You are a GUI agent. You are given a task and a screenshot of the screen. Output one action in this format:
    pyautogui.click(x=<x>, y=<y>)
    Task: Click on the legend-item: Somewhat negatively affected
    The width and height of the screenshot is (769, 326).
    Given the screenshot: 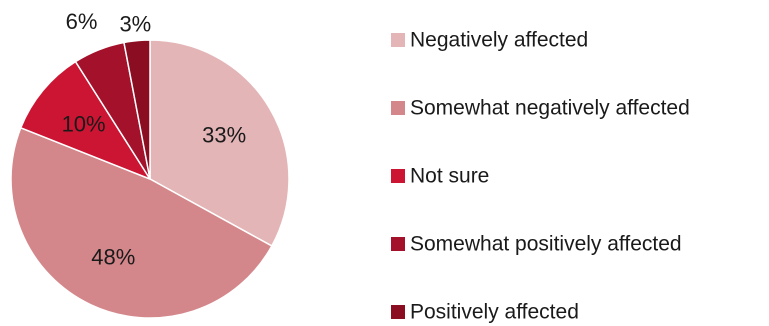 What is the action you would take?
    pyautogui.click(x=540, y=108)
    